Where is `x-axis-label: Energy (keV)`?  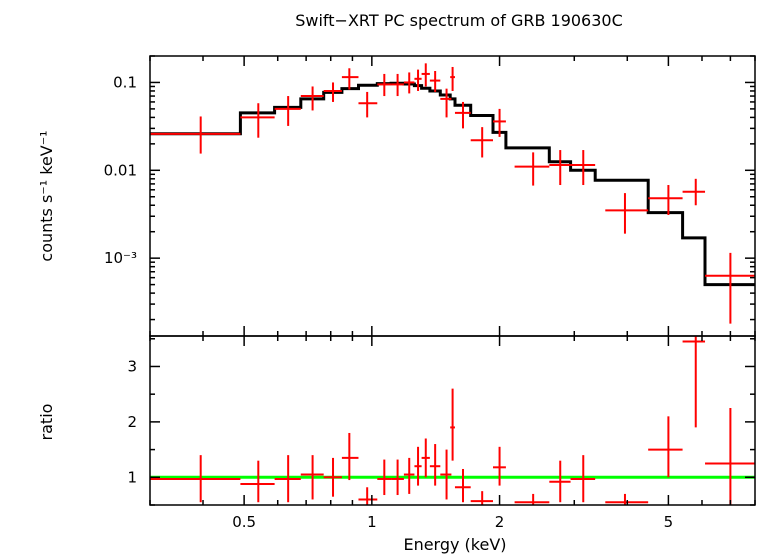
x-axis-label: Energy (keV) is located at coordinates (454, 544).